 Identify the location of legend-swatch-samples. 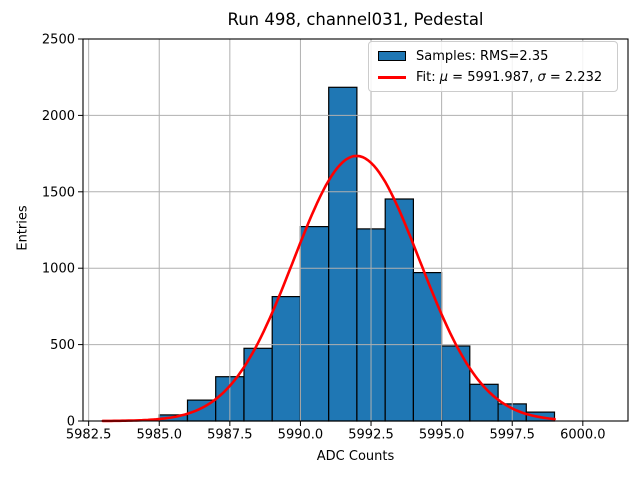
(392, 56).